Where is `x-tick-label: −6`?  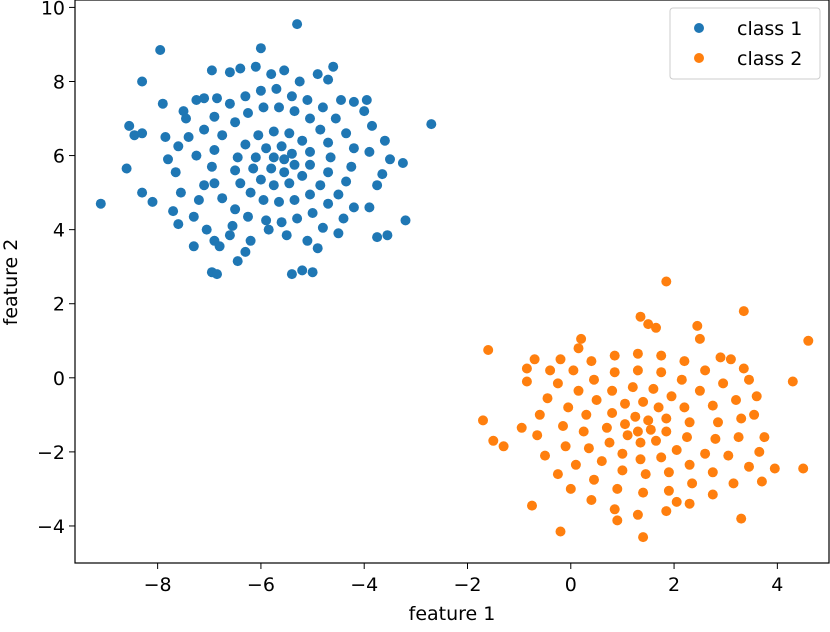 x-tick-label: −6 is located at coordinates (261, 585).